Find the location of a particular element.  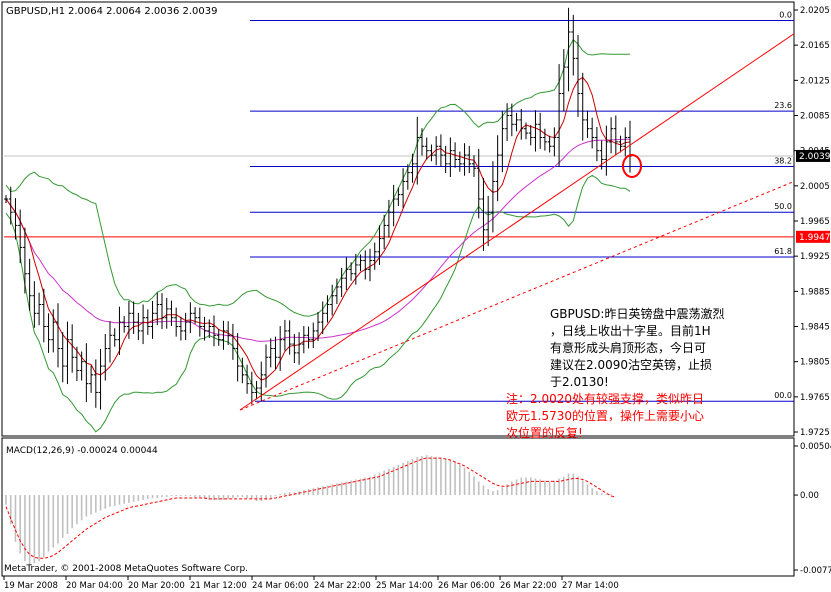

price-axis-label: 2.0005 is located at coordinates (815, 187).